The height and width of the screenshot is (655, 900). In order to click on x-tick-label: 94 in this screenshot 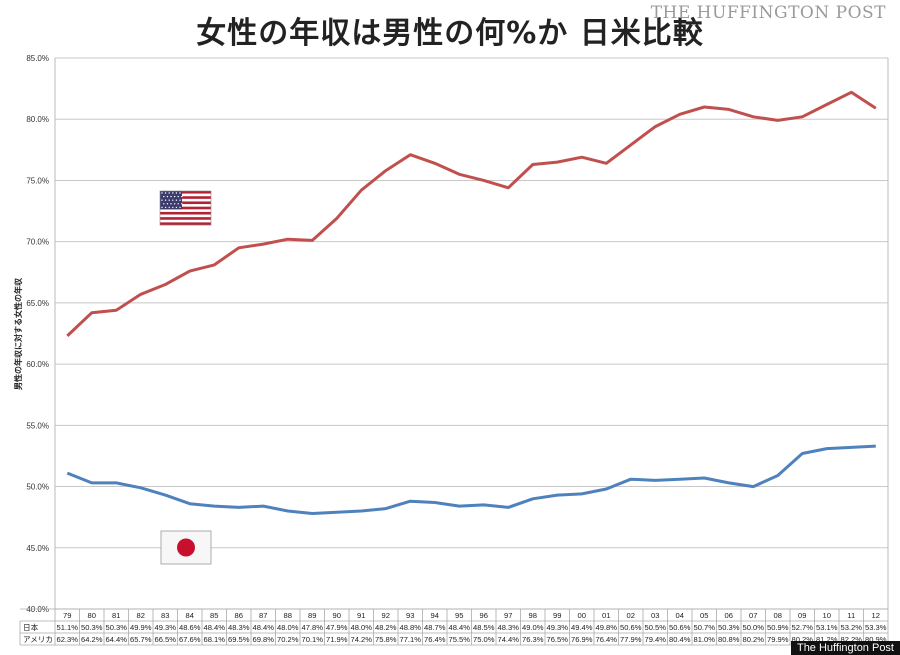, I will do `click(435, 615)`.